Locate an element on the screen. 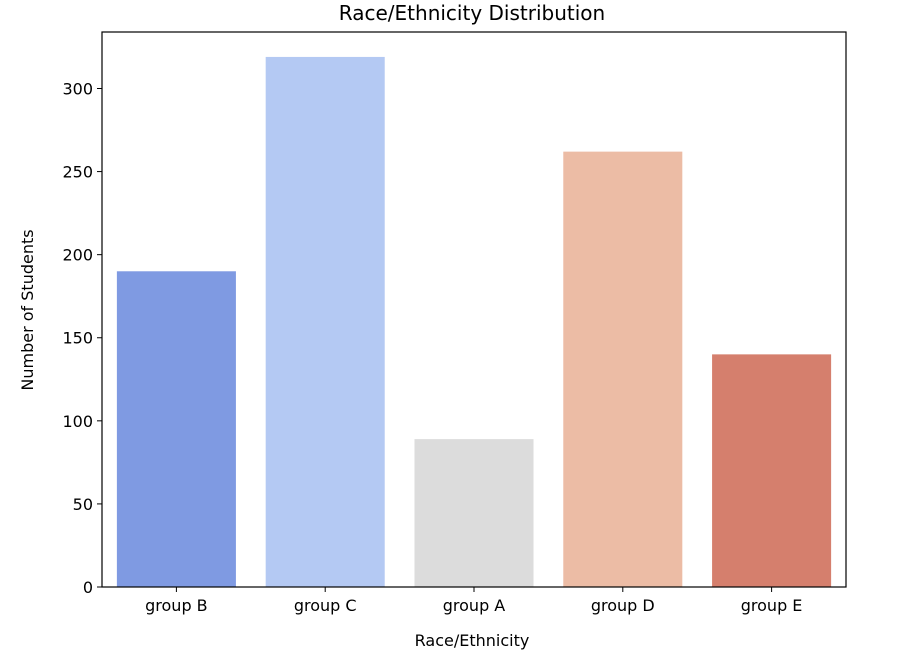  y-tick-label: 300 is located at coordinates (77, 88).